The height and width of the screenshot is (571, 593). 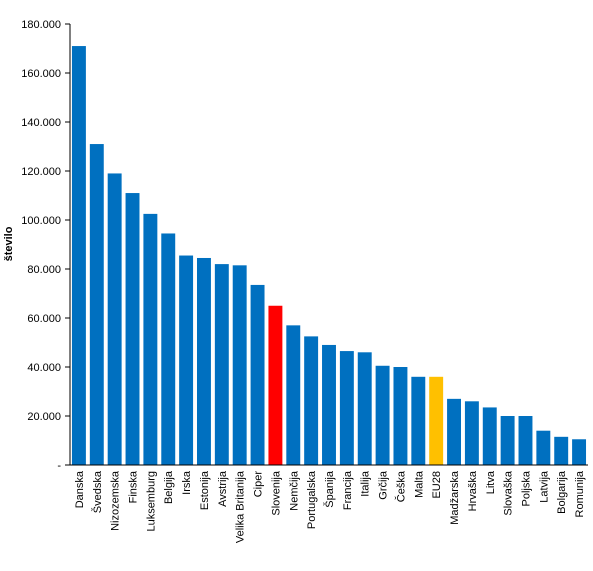 What do you see at coordinates (187, 482) in the screenshot?
I see `x-tick-label: Irska` at bounding box center [187, 482].